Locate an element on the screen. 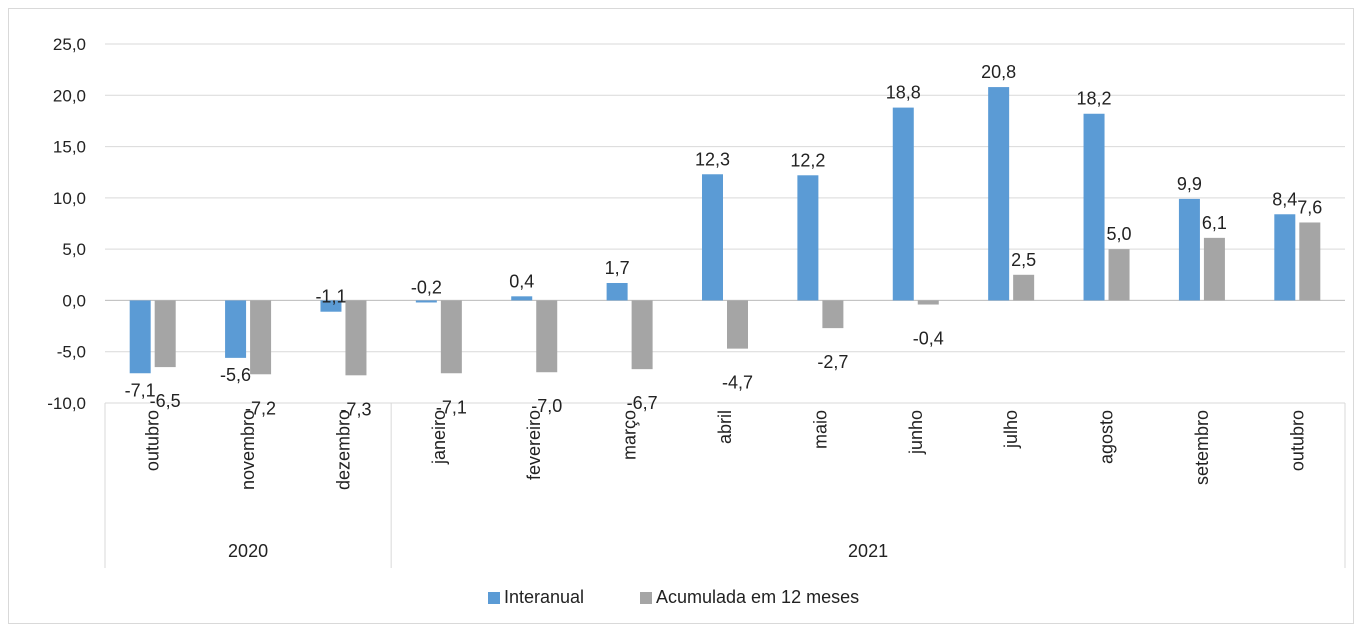 The height and width of the screenshot is (632, 1362). x-category-label: junho is located at coordinates (916, 432).